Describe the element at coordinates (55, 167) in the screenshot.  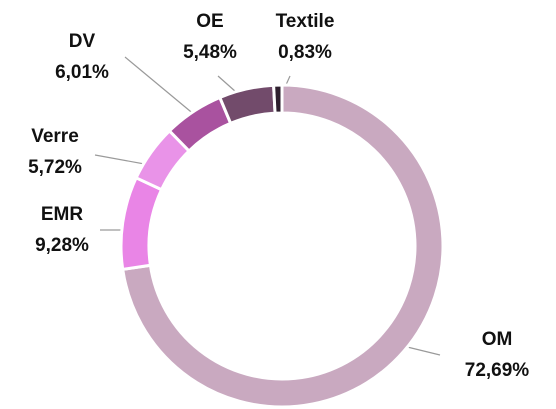
I see `value-label: 5,72%` at that location.